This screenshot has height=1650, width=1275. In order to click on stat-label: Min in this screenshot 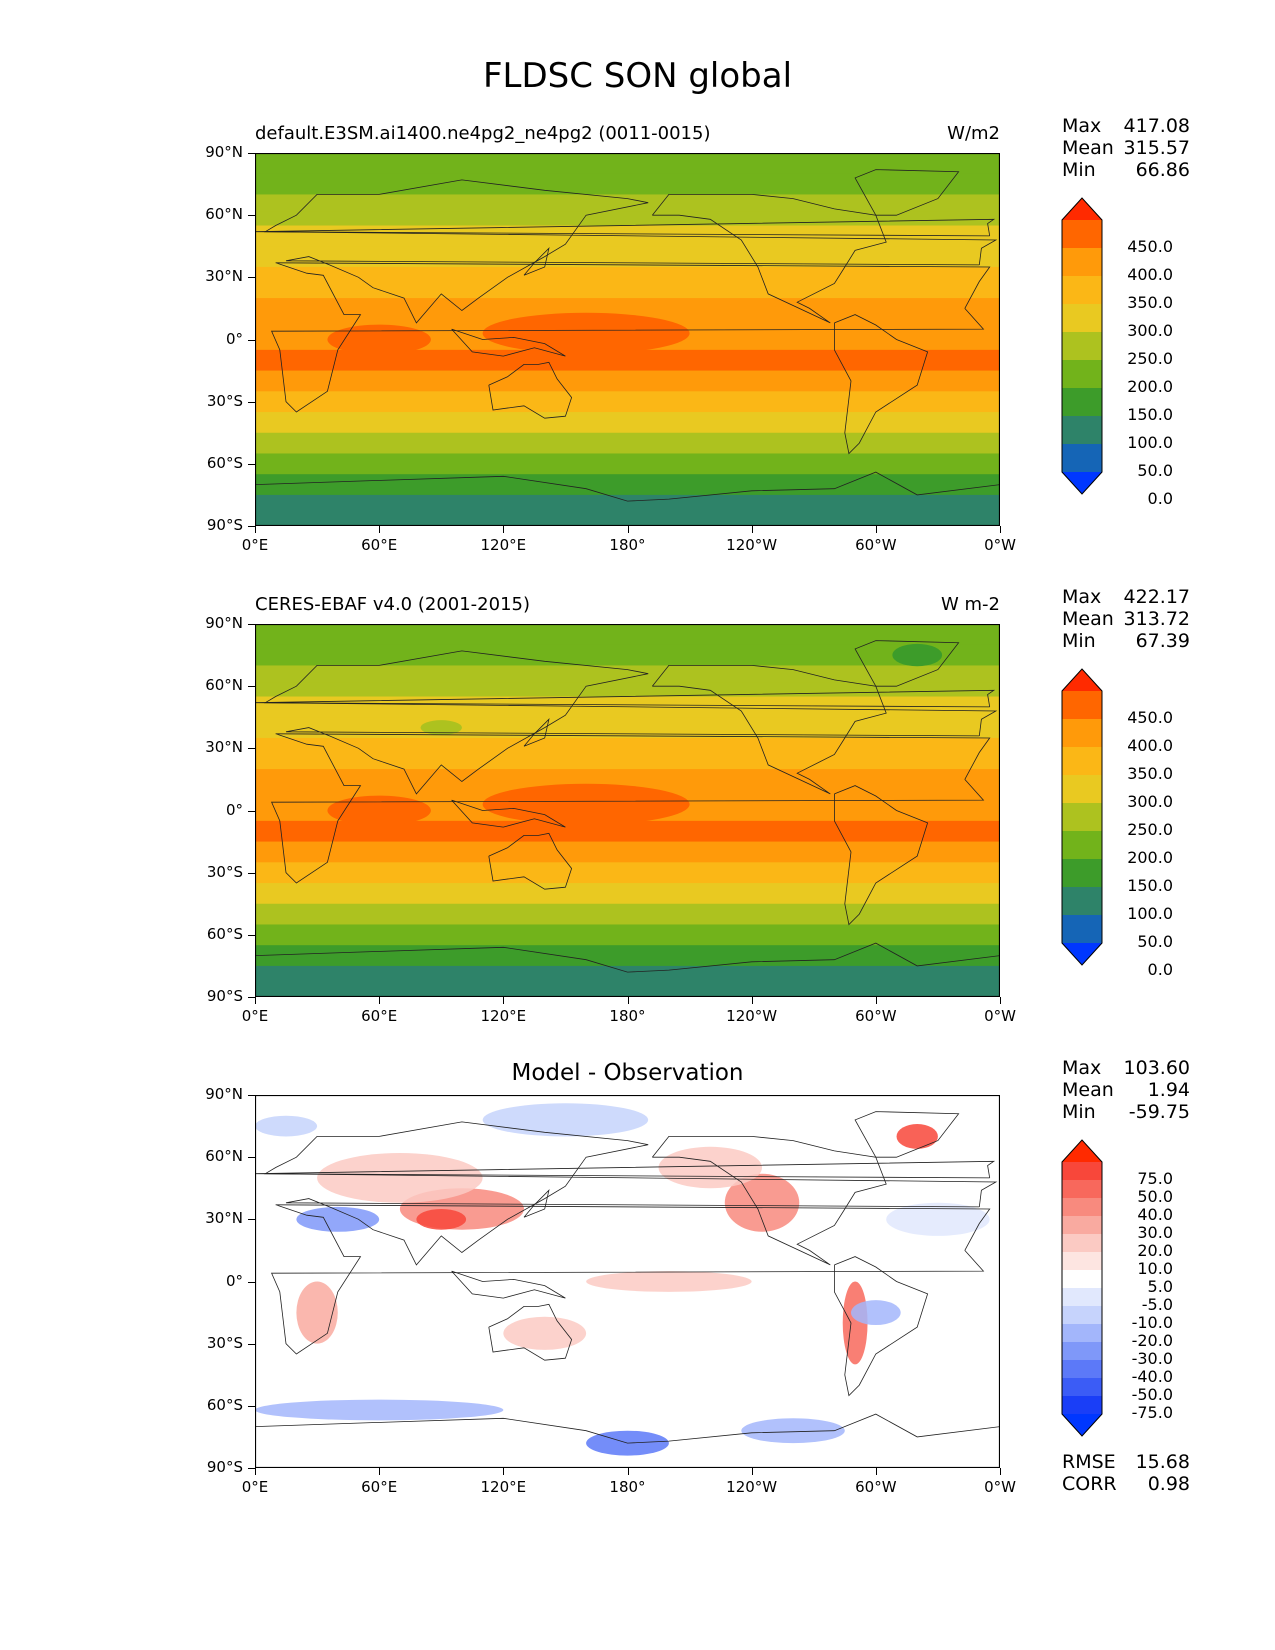, I will do `click(1079, 641)`.